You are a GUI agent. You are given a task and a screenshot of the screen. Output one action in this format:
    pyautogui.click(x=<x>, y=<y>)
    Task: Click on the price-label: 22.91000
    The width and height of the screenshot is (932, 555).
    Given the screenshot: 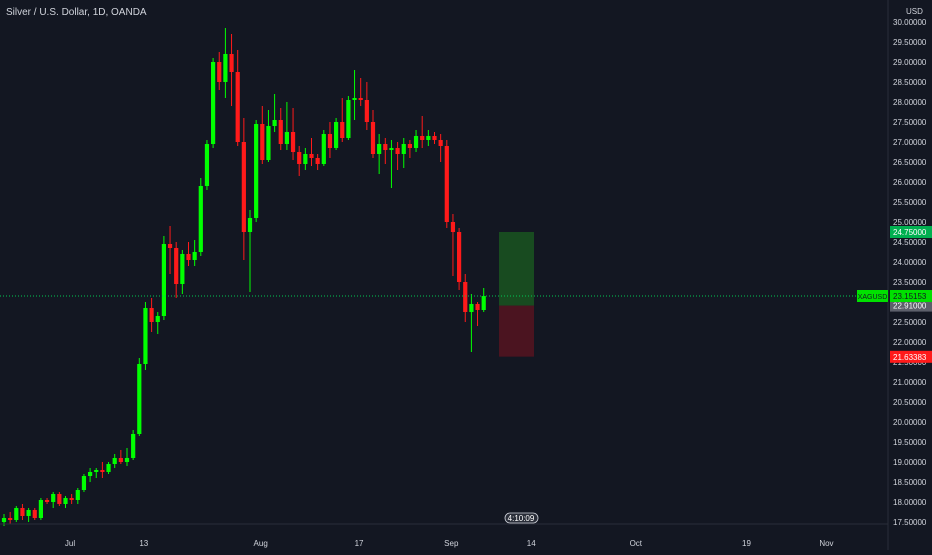 What is the action you would take?
    pyautogui.click(x=911, y=305)
    